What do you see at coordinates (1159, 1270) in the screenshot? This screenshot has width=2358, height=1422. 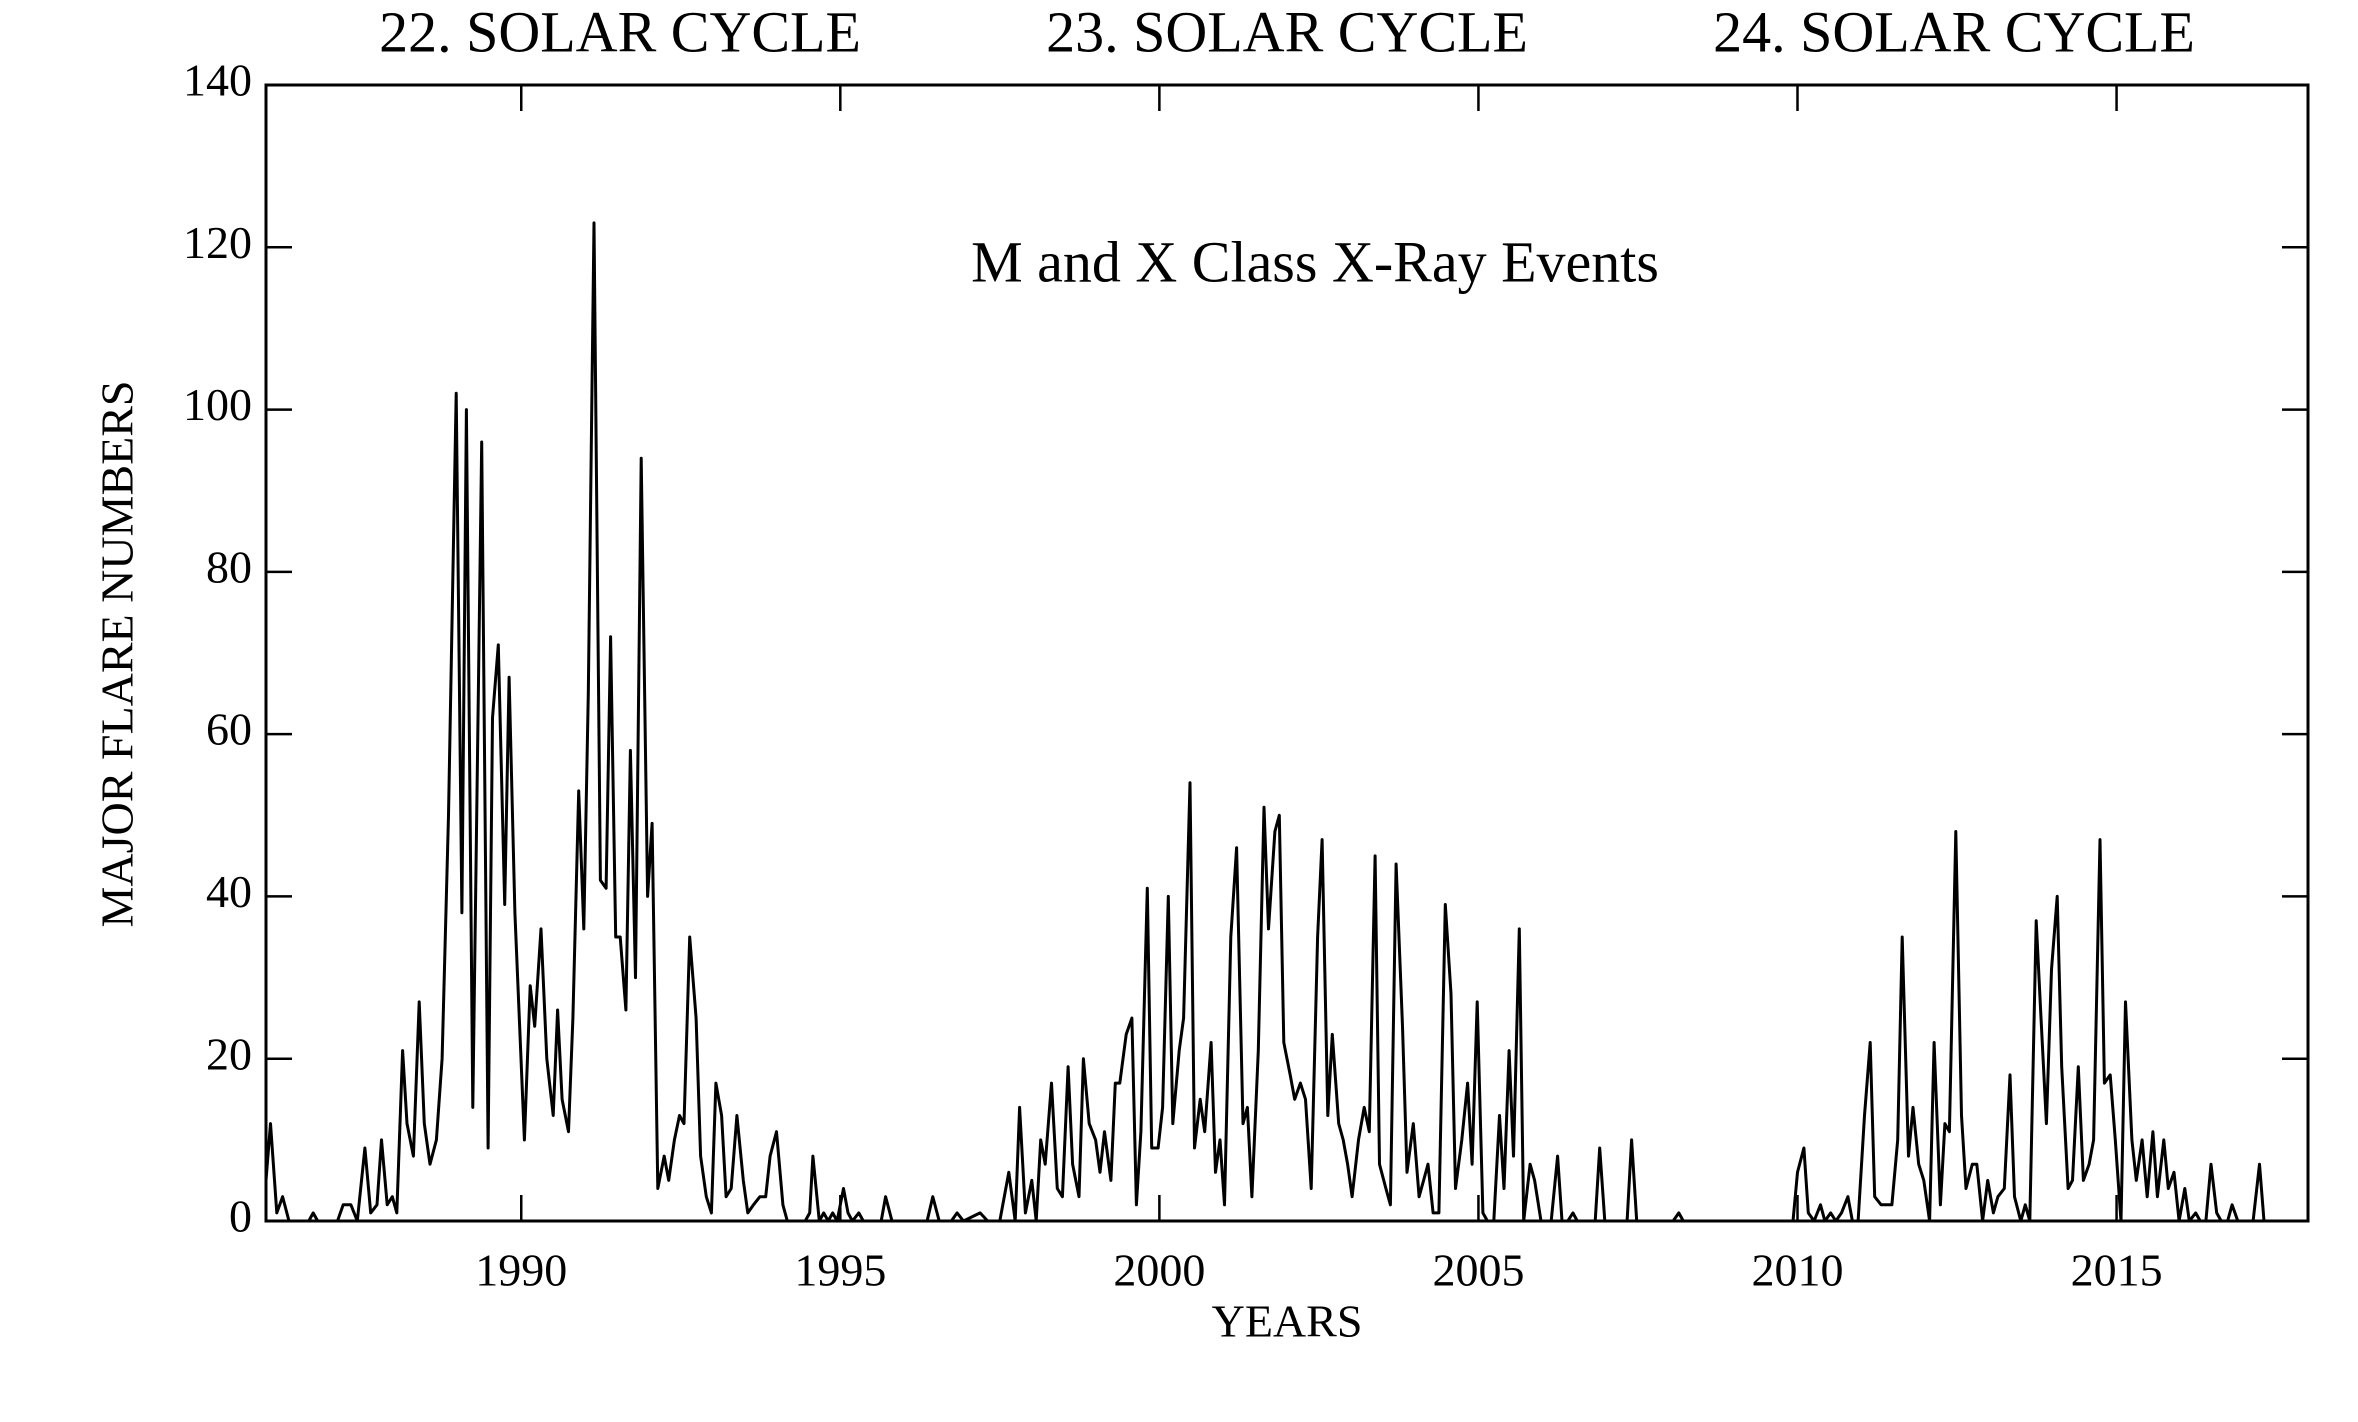 I see `x-tick-label: 2000` at bounding box center [1159, 1270].